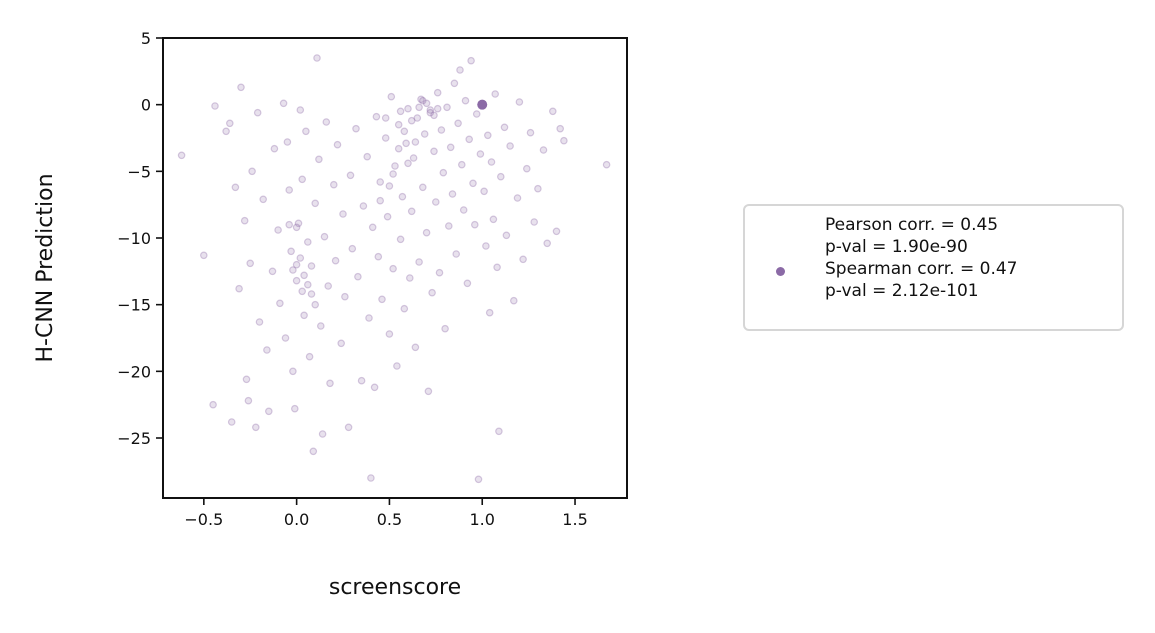 This screenshot has width=1155, height=633. I want to click on legend-line-spearman-pval: p-val = 2.12e-101, so click(902, 291).